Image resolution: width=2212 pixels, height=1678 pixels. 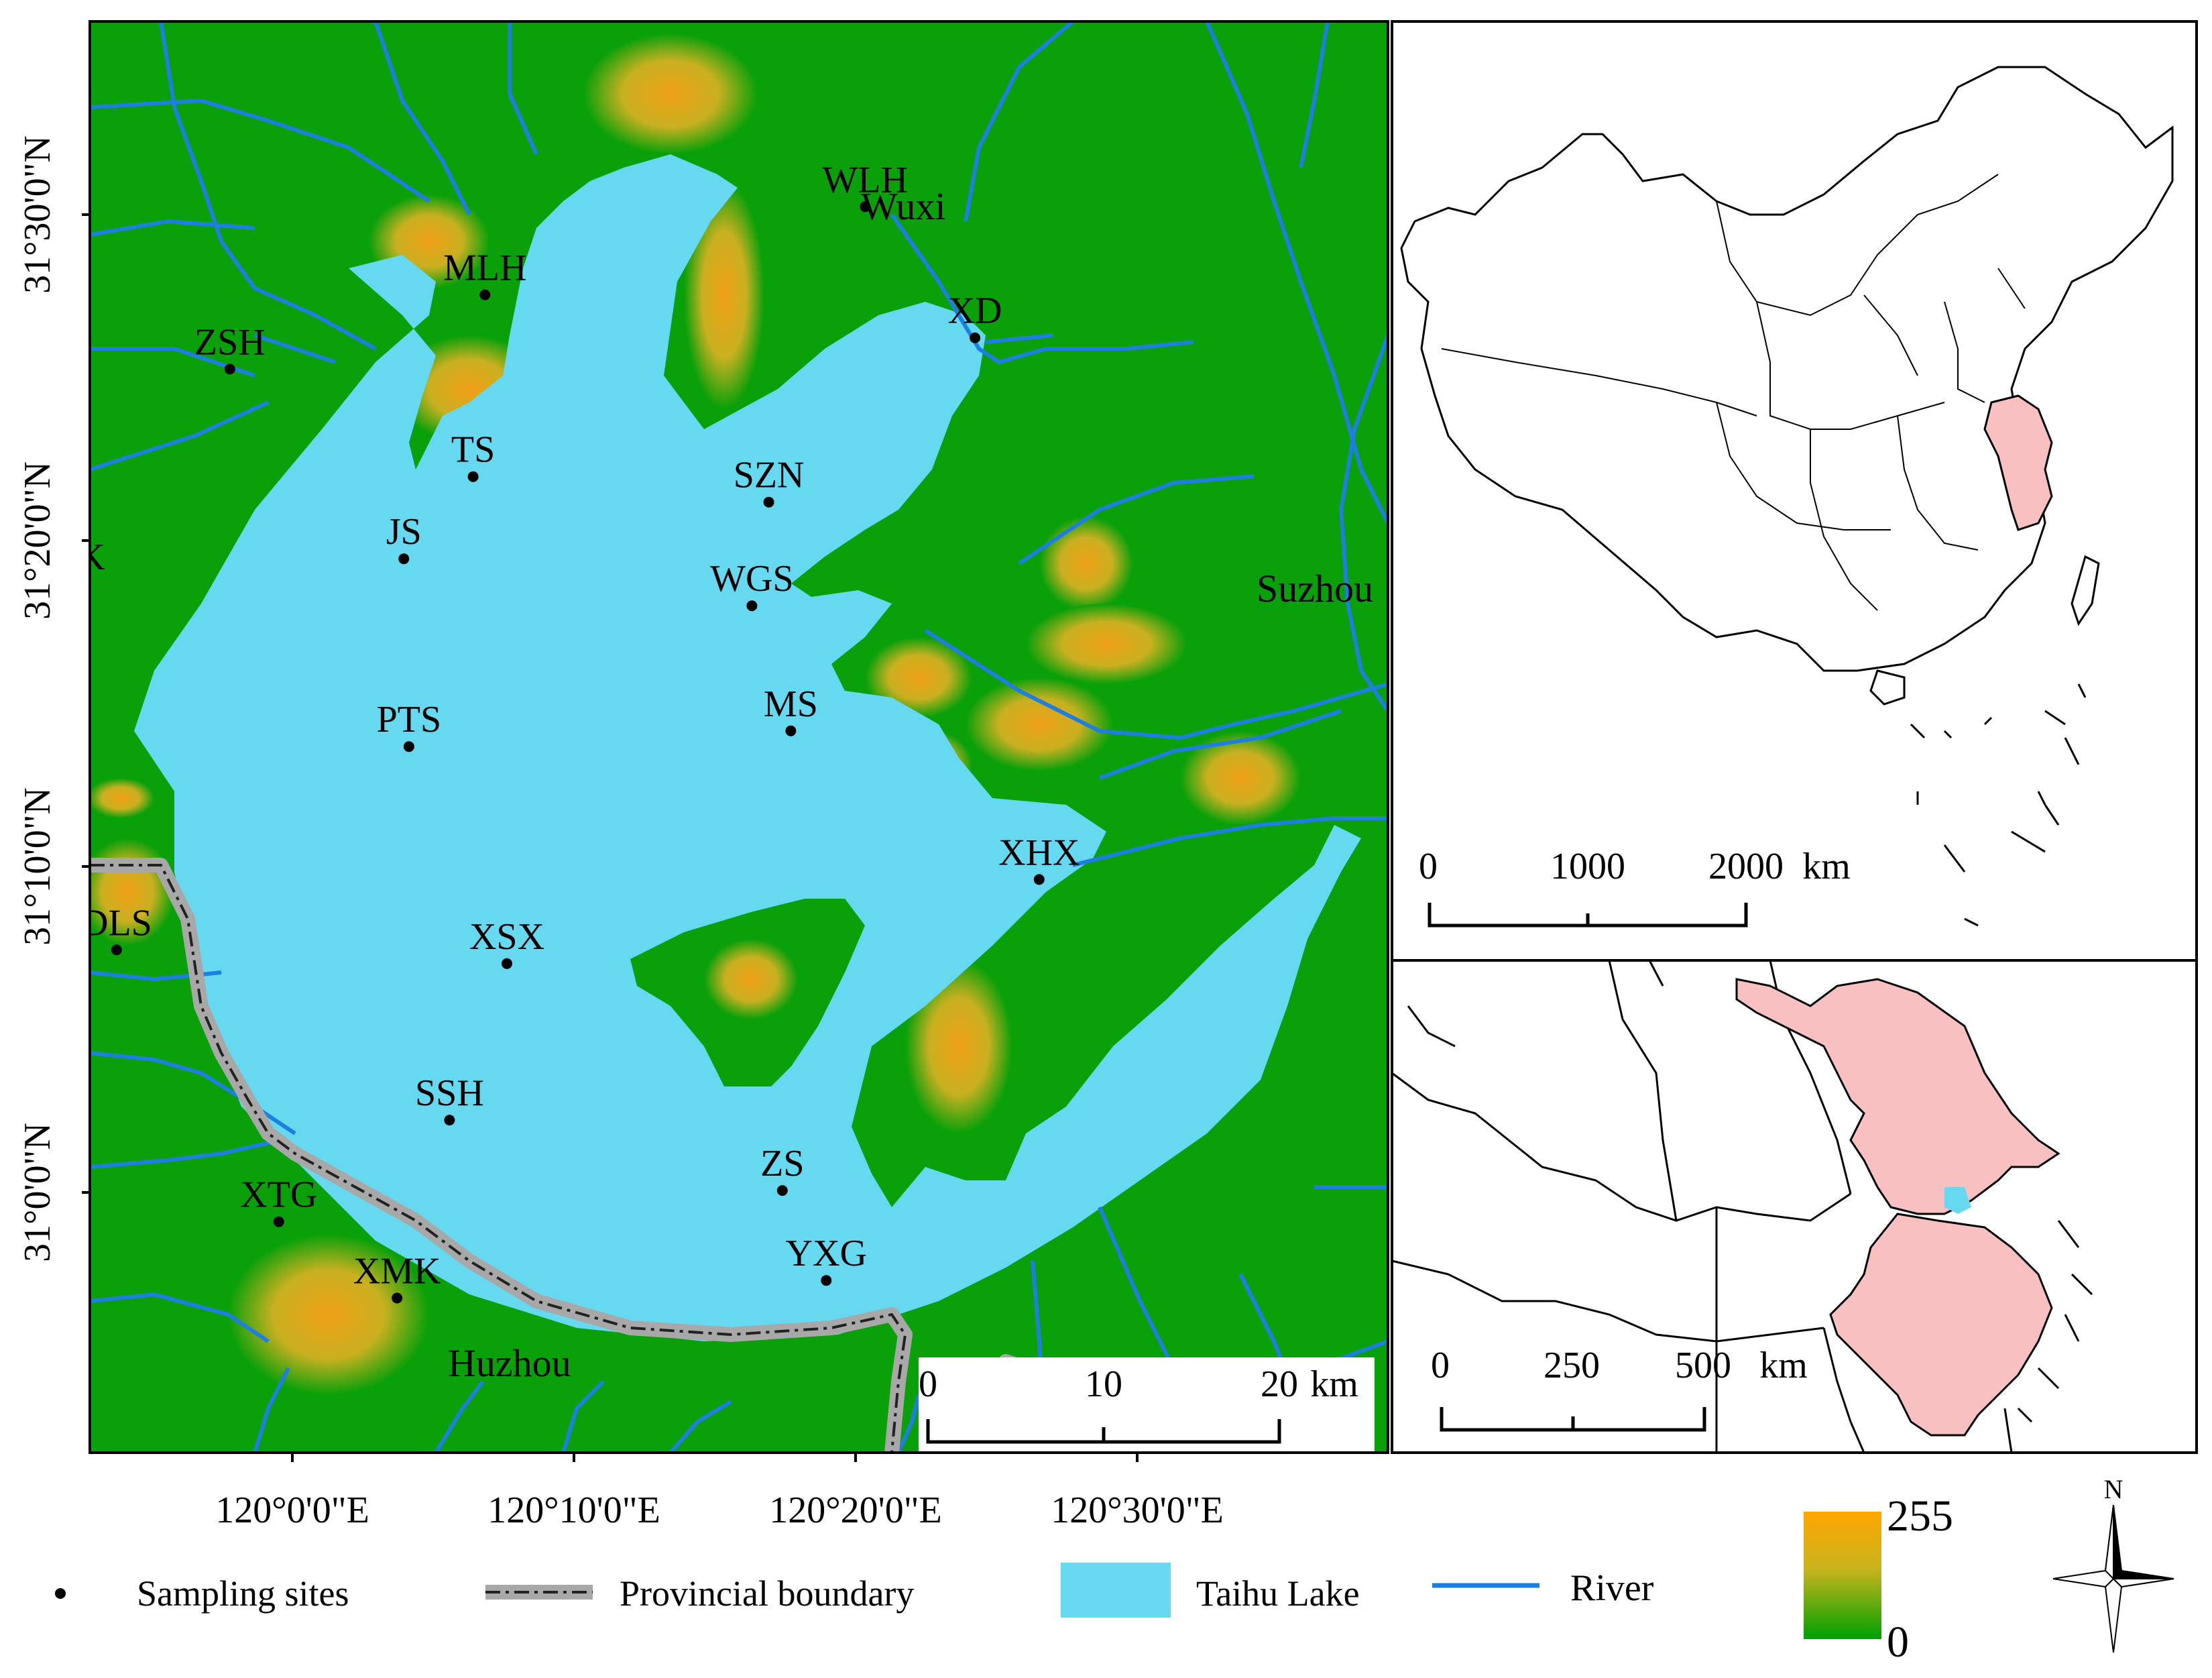 I want to click on site-wgs: WGS, so click(x=752, y=585).